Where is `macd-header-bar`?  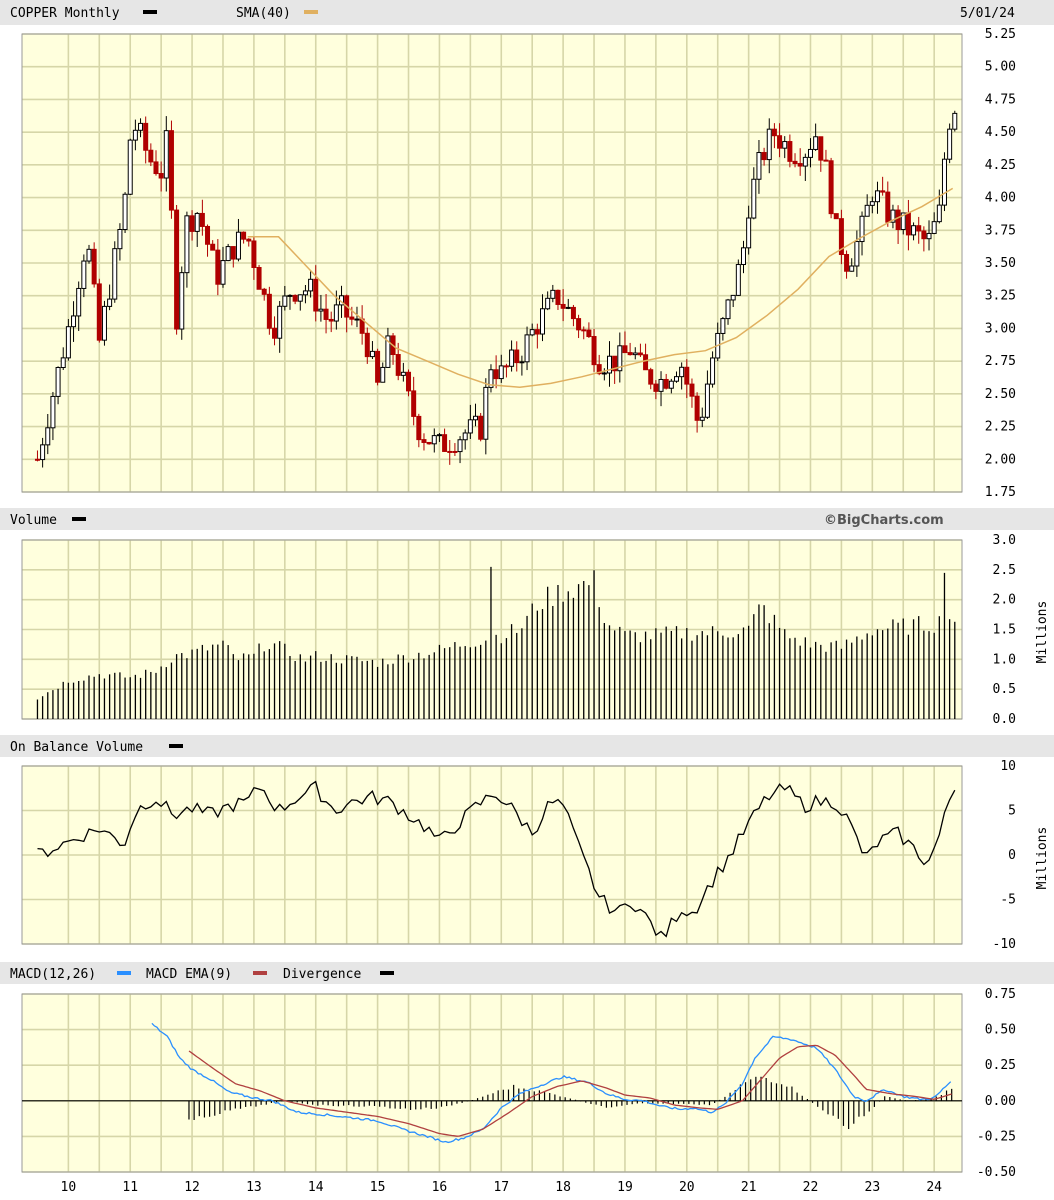 macd-header-bar is located at coordinates (527, 973).